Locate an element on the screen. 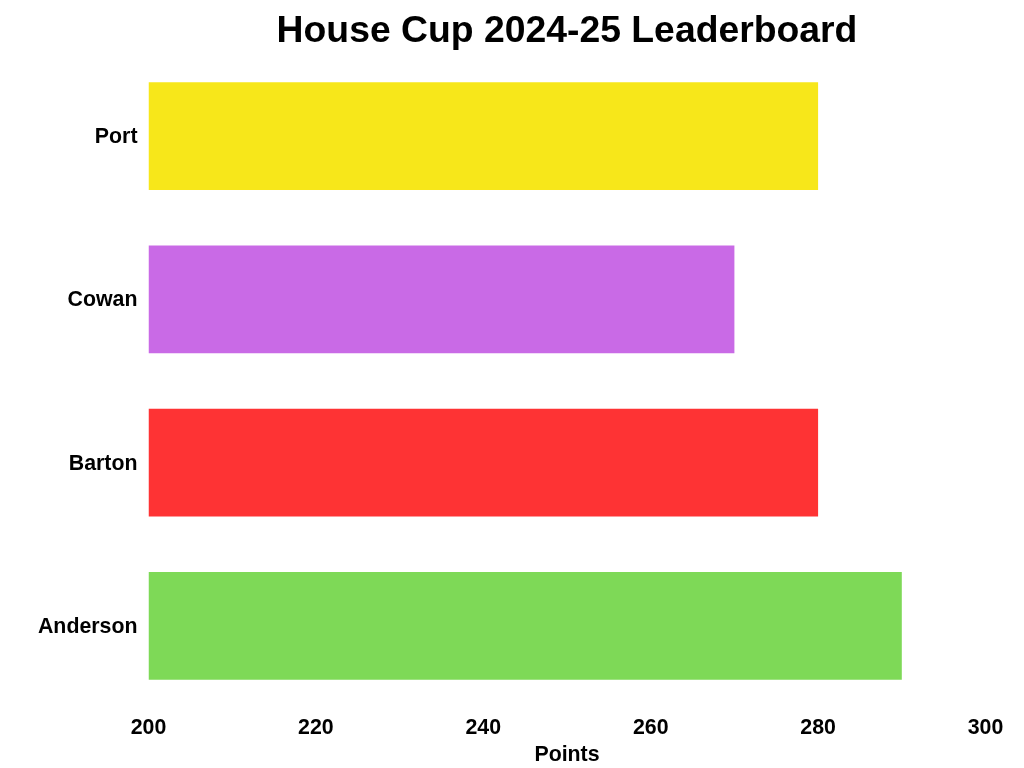 This screenshot has height=768, width=1024. y-tick-label: Barton is located at coordinates (103, 462).